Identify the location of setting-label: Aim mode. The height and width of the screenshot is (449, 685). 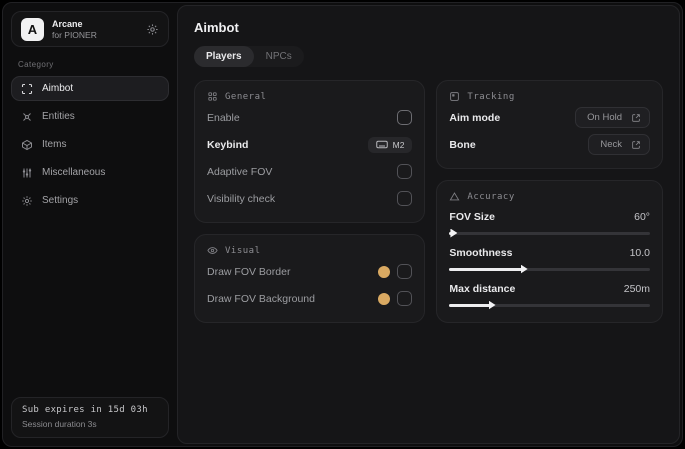
(475, 117).